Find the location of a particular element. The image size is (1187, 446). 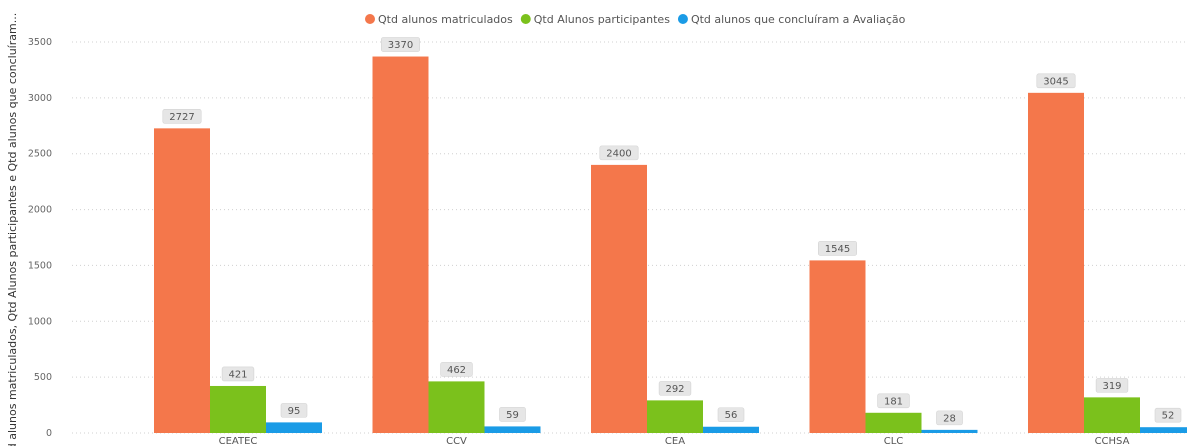

x-axis-categories: CEATEC CCV CEA CLC CCHSA is located at coordinates (674, 441).